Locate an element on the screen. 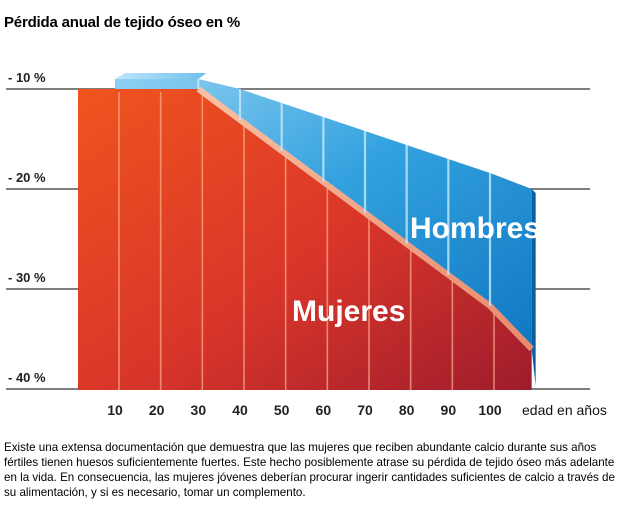 The image size is (624, 530). y-tick-label: - 30 % is located at coordinates (27, 277).